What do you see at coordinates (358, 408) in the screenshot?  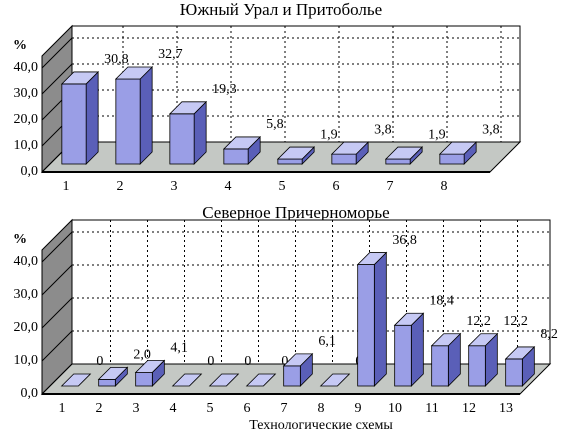 I see `x-tick-label: 9` at bounding box center [358, 408].